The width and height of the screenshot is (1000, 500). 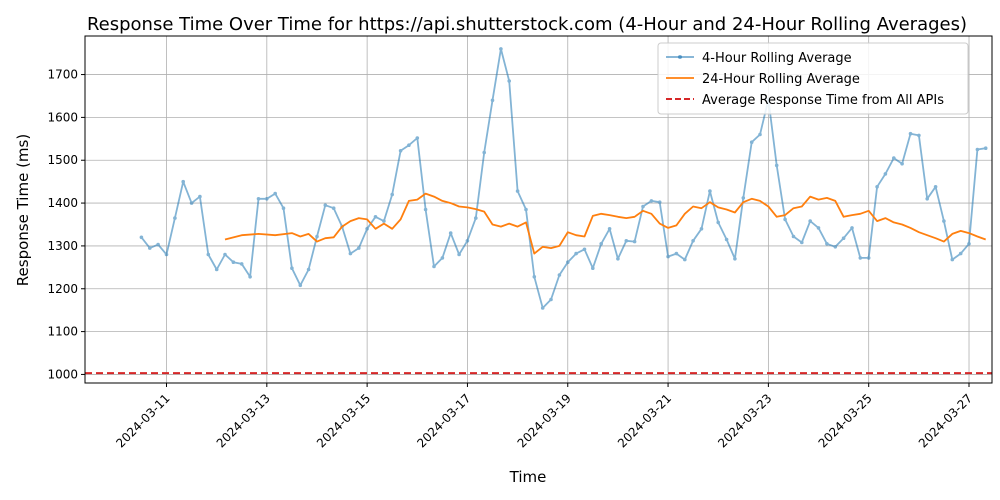 I want to click on y-tick-label: 1400, so click(x=62, y=203).